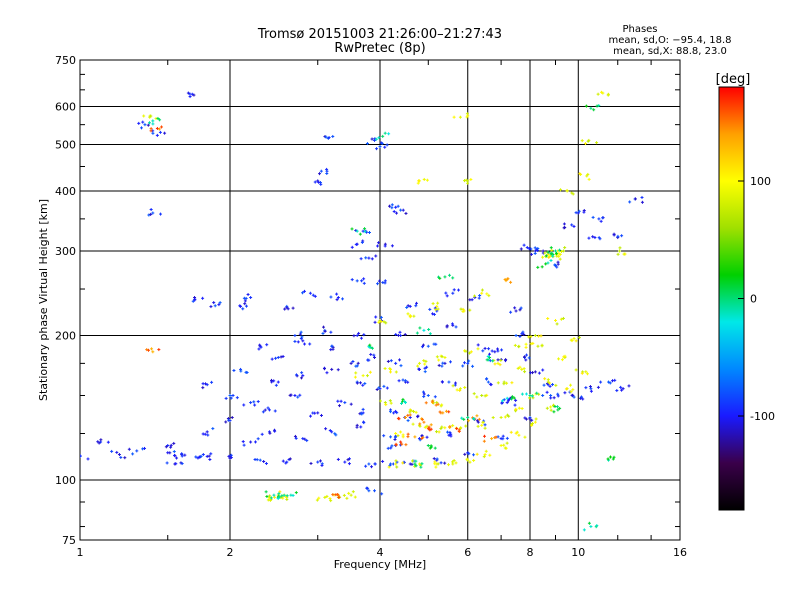 Image resolution: width=800 pixels, height=600 pixels. I want to click on y-tick-label: 200, so click(65, 336).